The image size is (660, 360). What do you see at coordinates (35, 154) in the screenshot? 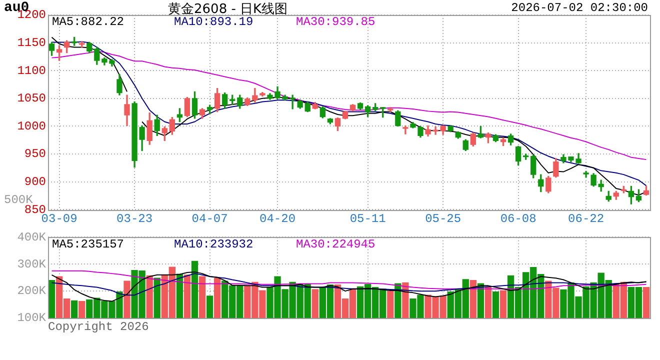
I see `y-tick-label: 950` at bounding box center [35, 154].